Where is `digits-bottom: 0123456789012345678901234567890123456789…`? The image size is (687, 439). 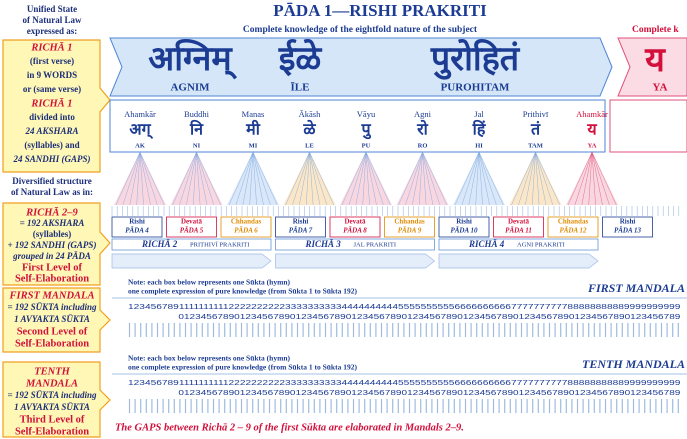
digits-bottom: 0123456789012345678901234567890123456789… is located at coordinates (429, 317).